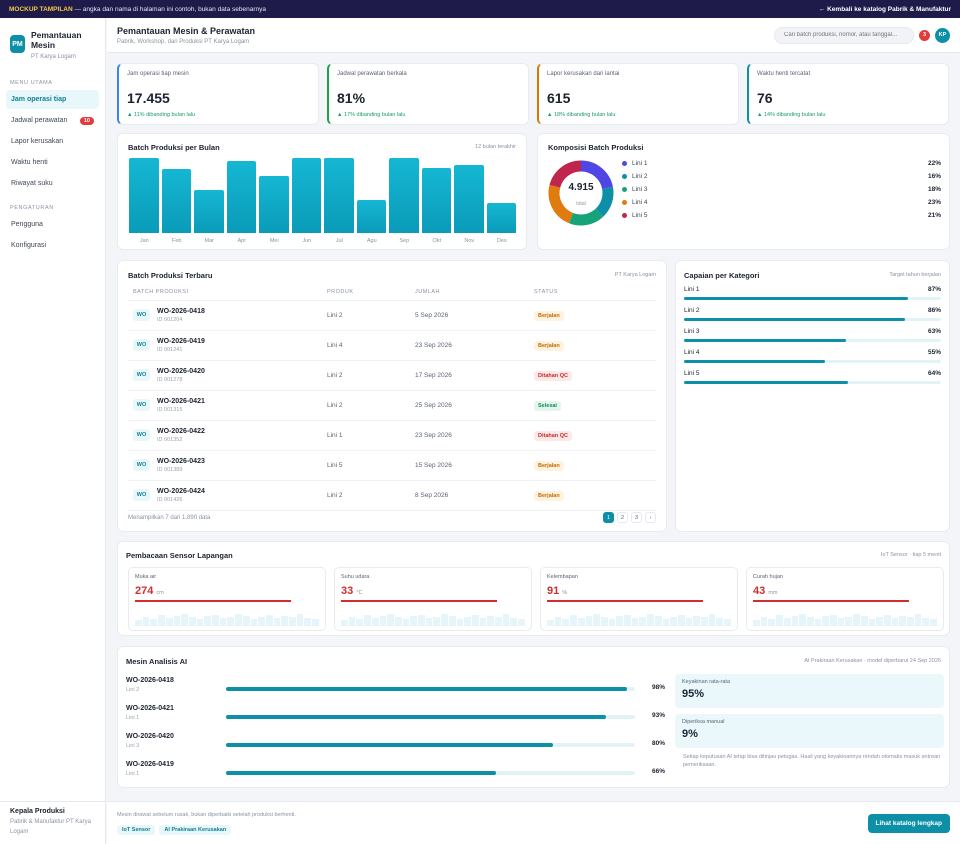  What do you see at coordinates (174, 147) in the screenshot?
I see `batch-chart-title: Batch Produksi per Bulan` at bounding box center [174, 147].